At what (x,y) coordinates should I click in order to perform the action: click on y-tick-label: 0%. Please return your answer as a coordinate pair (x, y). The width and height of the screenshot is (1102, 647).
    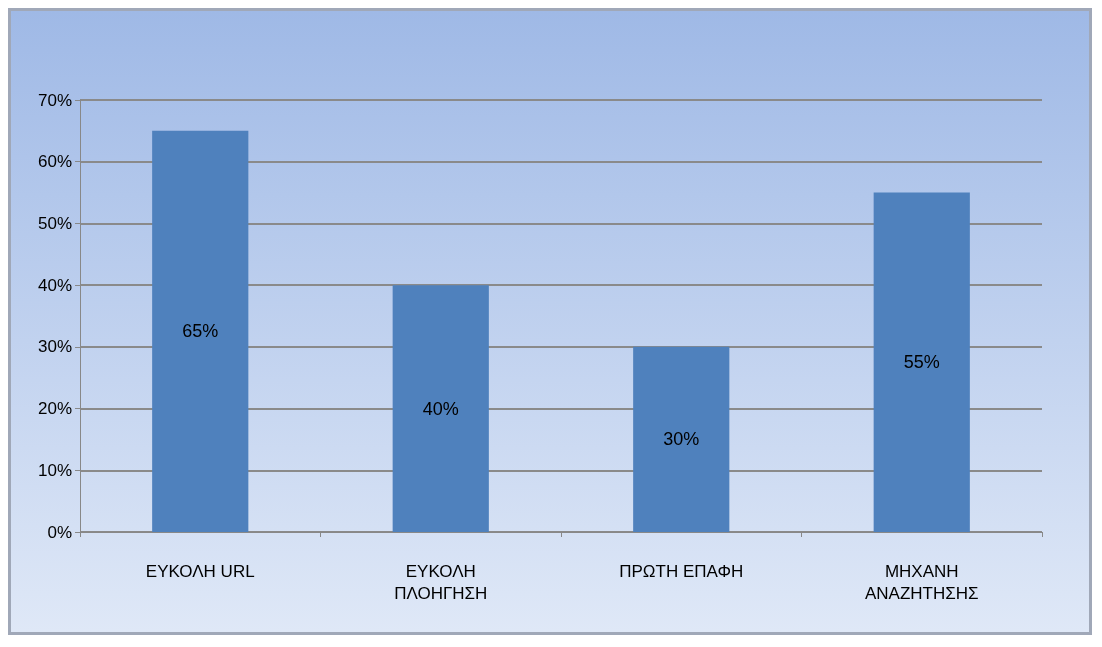
    Looking at the image, I should click on (59, 532).